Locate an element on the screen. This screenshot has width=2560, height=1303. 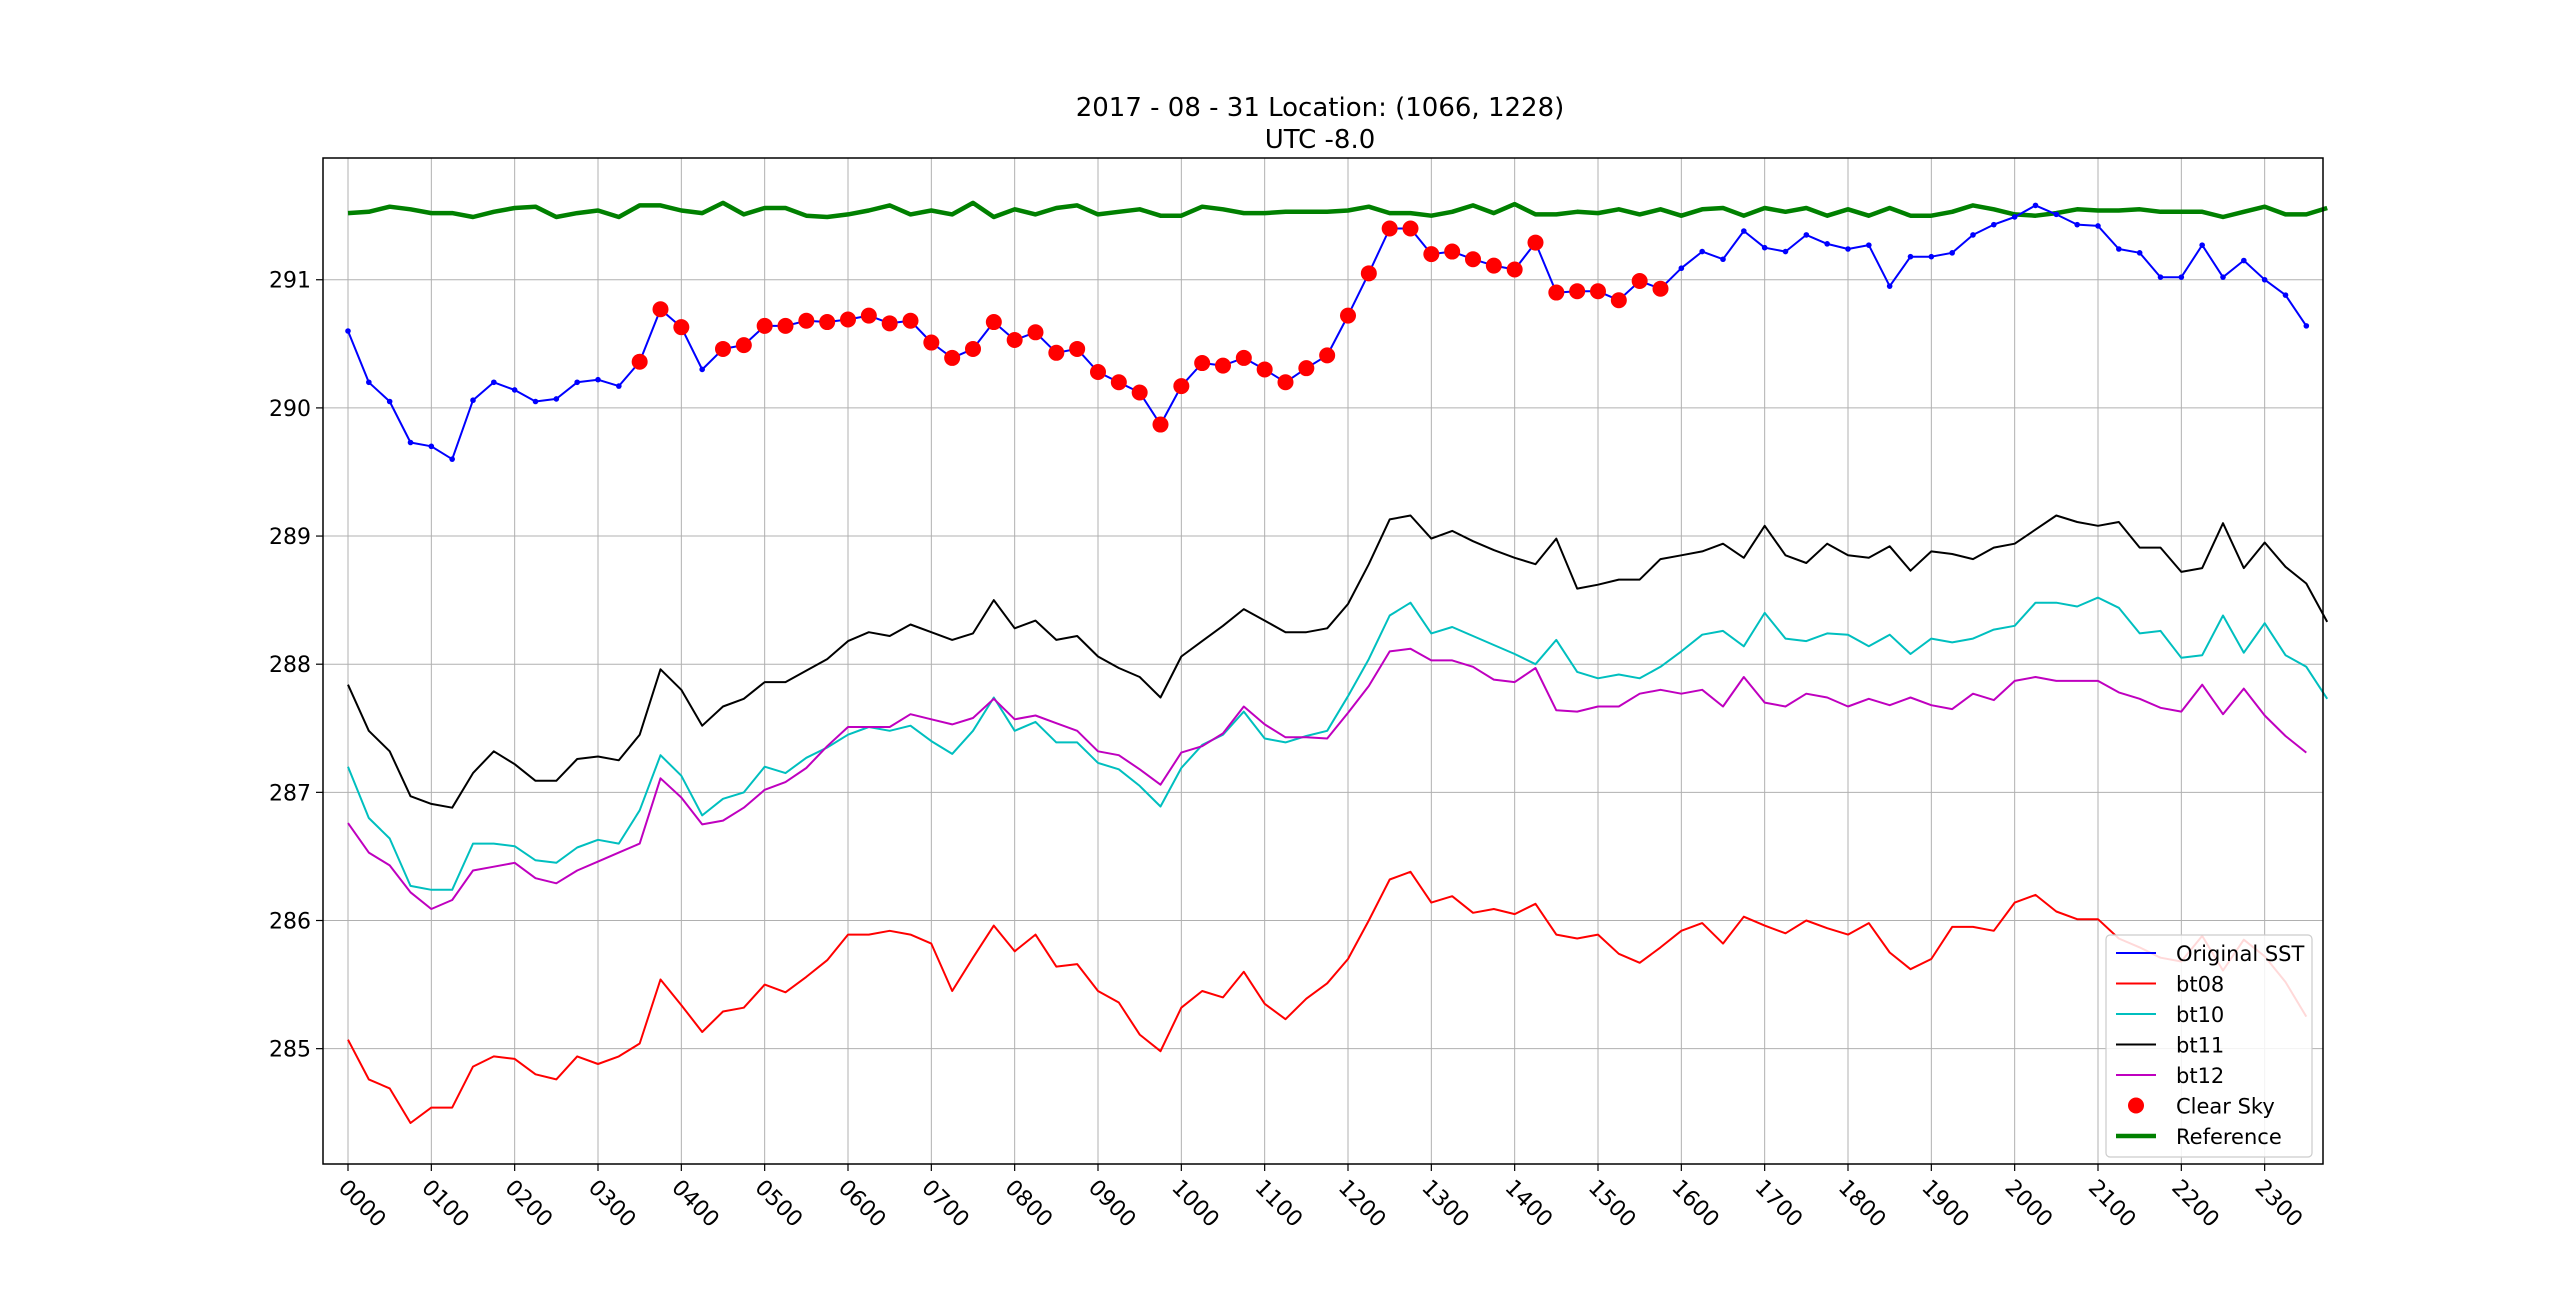
y-tick-label: 287 is located at coordinates (290, 793).